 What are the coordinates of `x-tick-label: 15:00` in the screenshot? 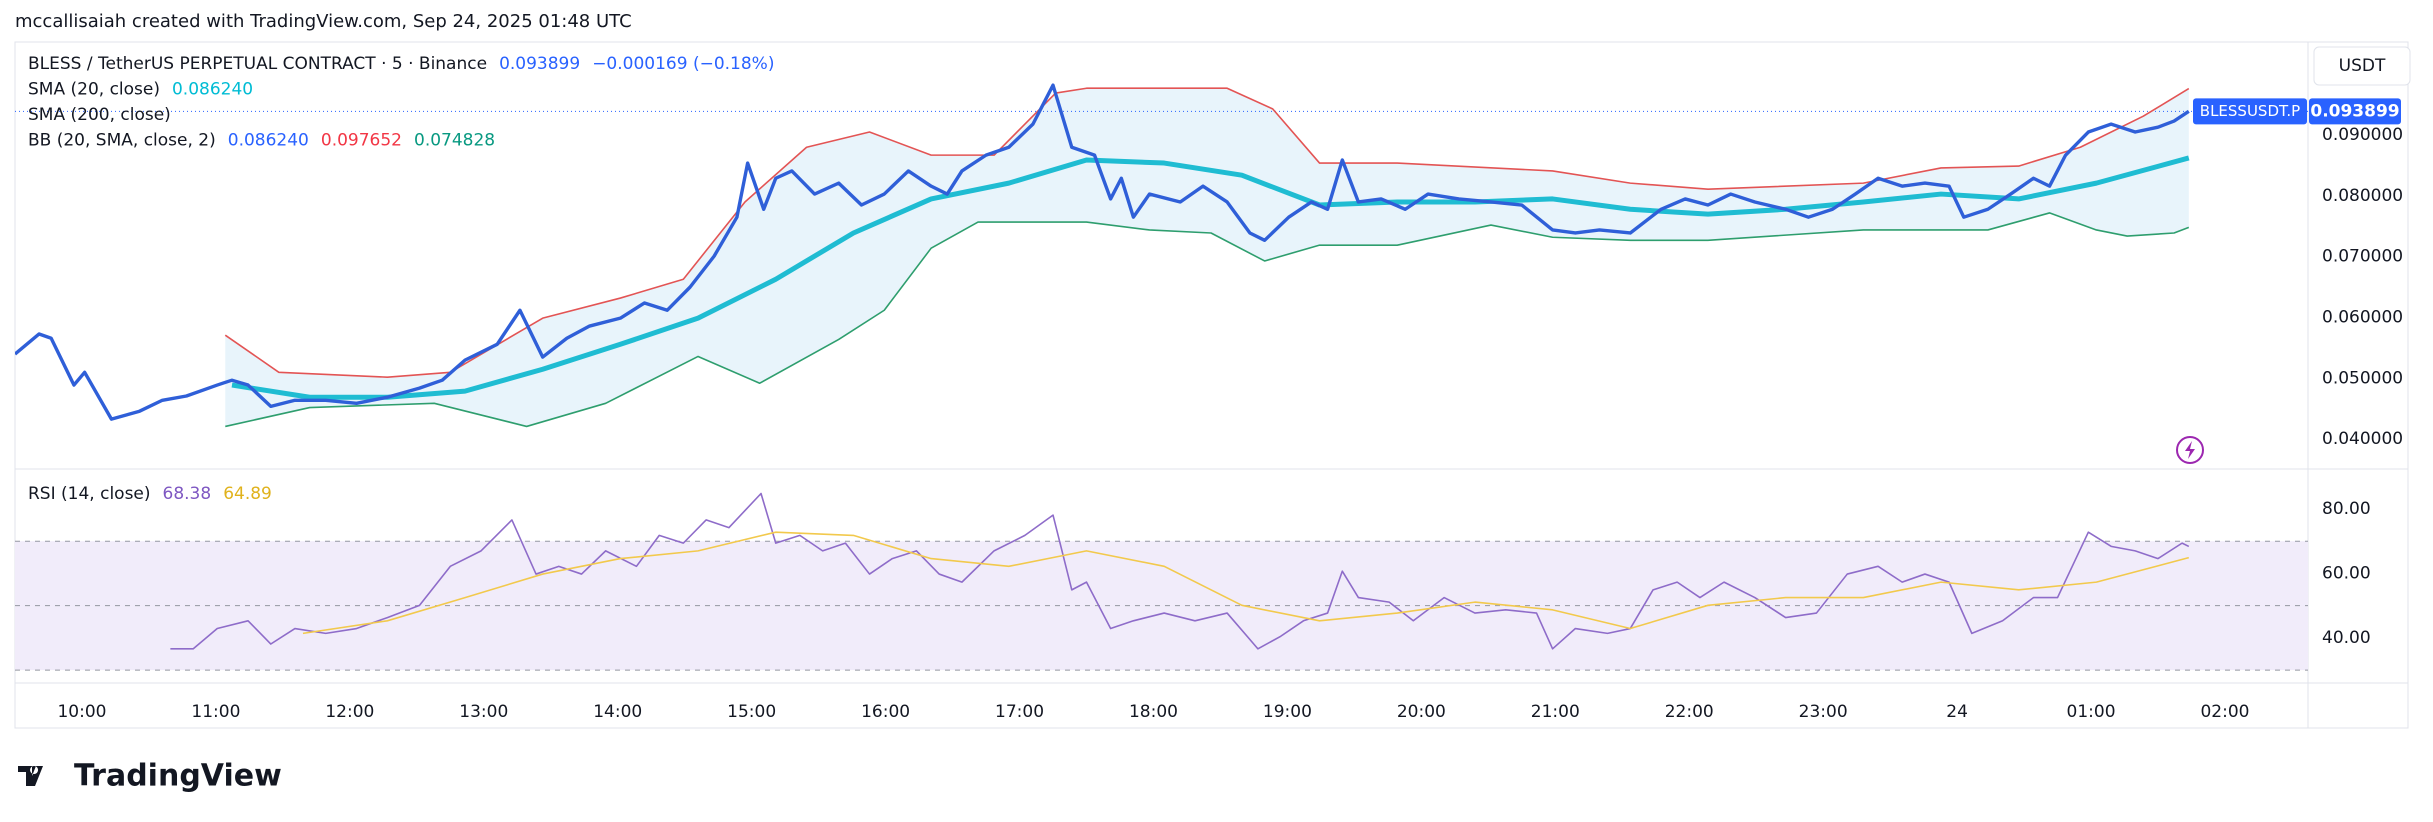 It's located at (751, 712).